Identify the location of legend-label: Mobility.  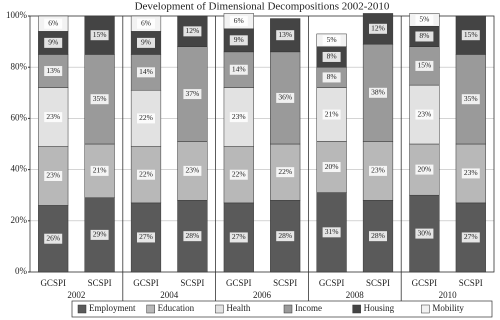
(448, 308).